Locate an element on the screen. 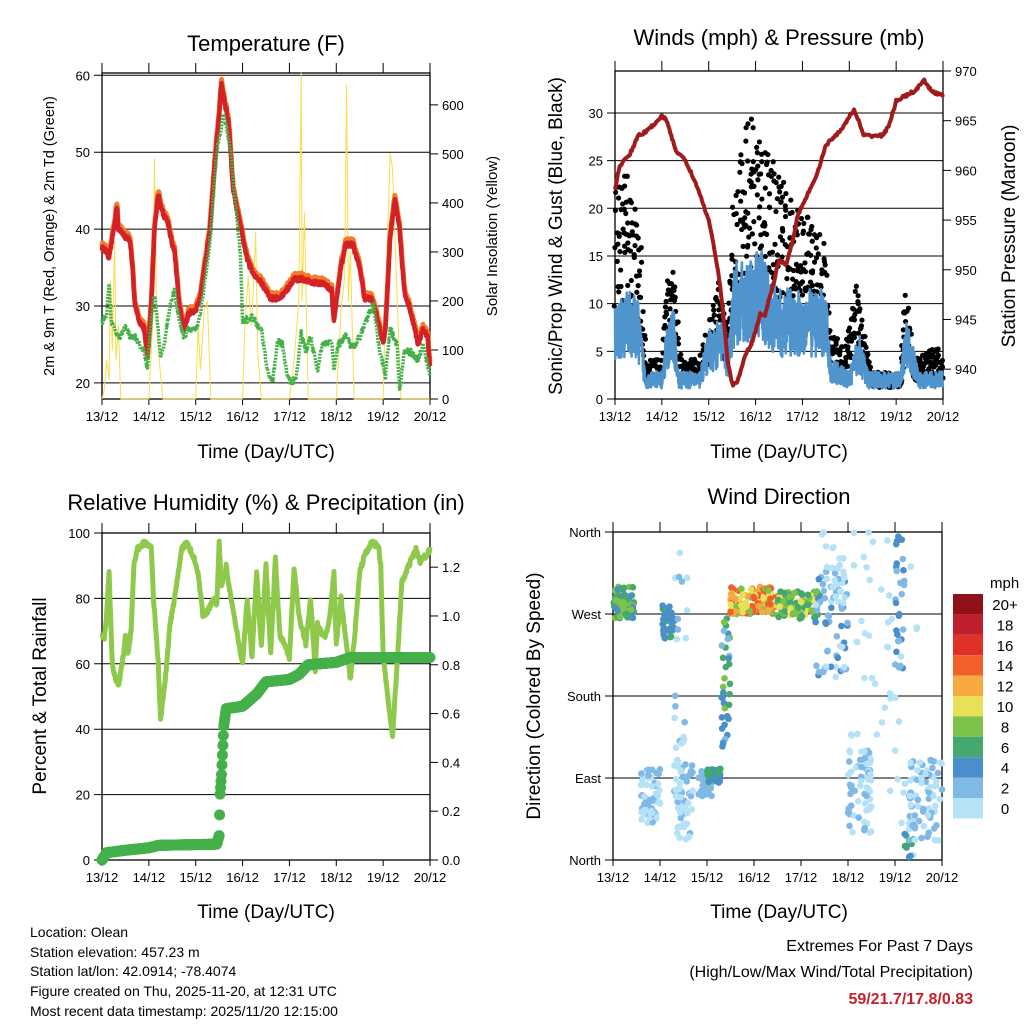  info-location: Location: Olean is located at coordinates (79, 932).